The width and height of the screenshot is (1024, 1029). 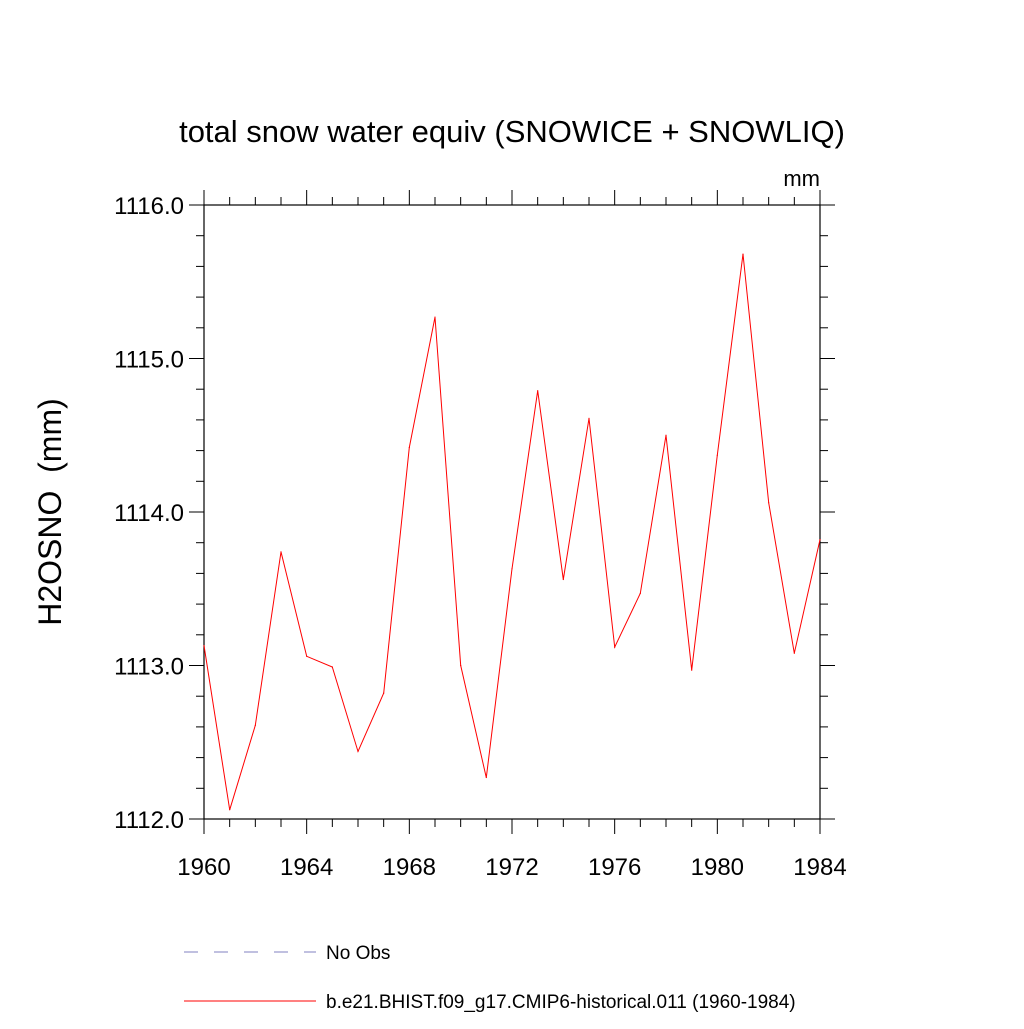 What do you see at coordinates (149, 513) in the screenshot?
I see `y-tick-label: 1114.0` at bounding box center [149, 513].